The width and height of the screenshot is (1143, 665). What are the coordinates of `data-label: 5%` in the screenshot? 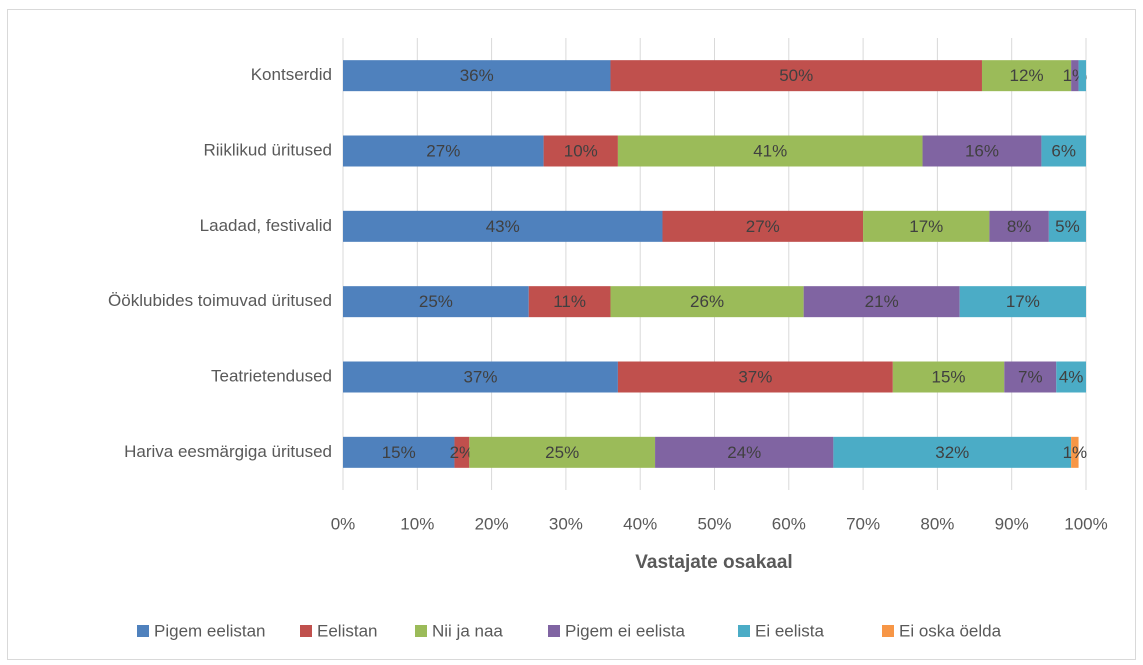 It's located at (1067, 226).